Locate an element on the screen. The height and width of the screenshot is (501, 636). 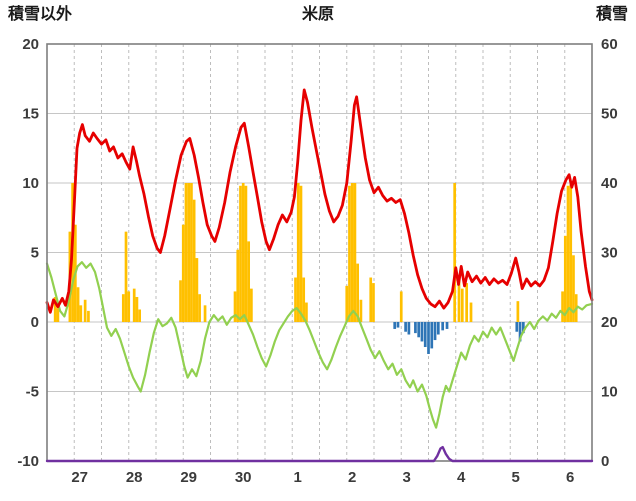
svg-text: 29 is located at coordinates (188, 477).